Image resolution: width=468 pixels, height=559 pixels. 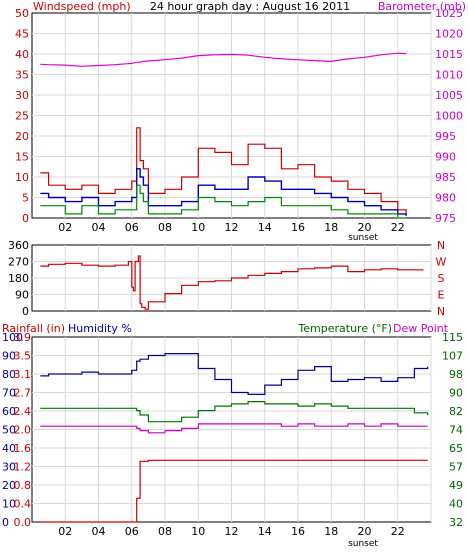 What do you see at coordinates (234, 374) in the screenshot?
I see `humidity-series` at bounding box center [234, 374].